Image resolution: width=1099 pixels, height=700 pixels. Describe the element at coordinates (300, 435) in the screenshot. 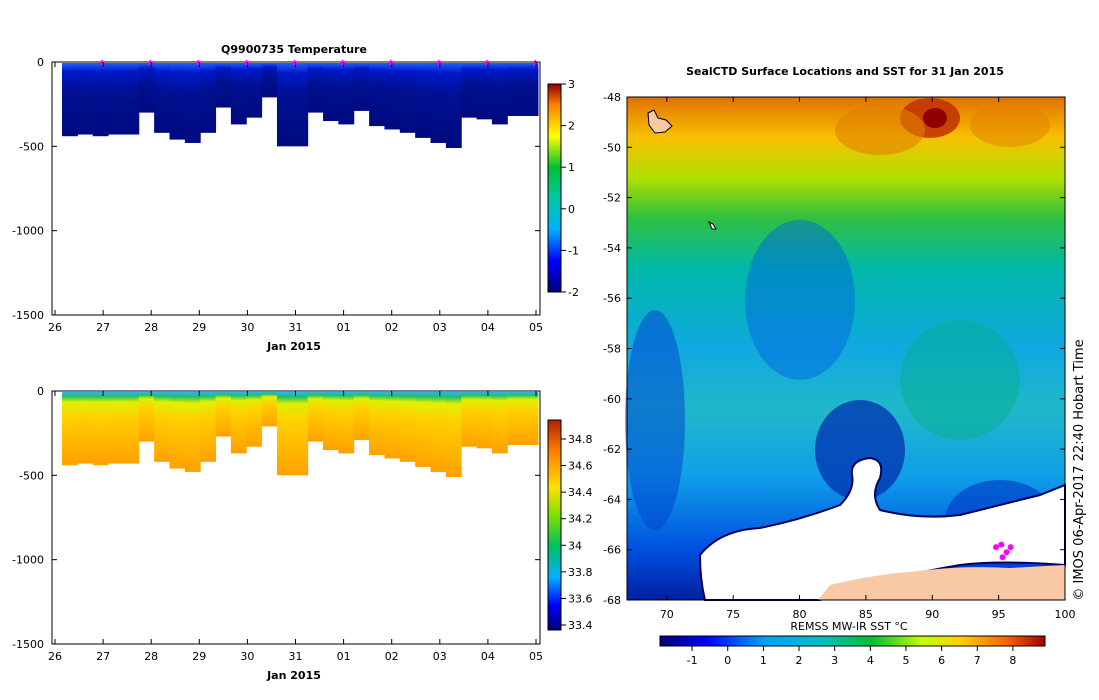

I see `salinity-profiles` at that location.